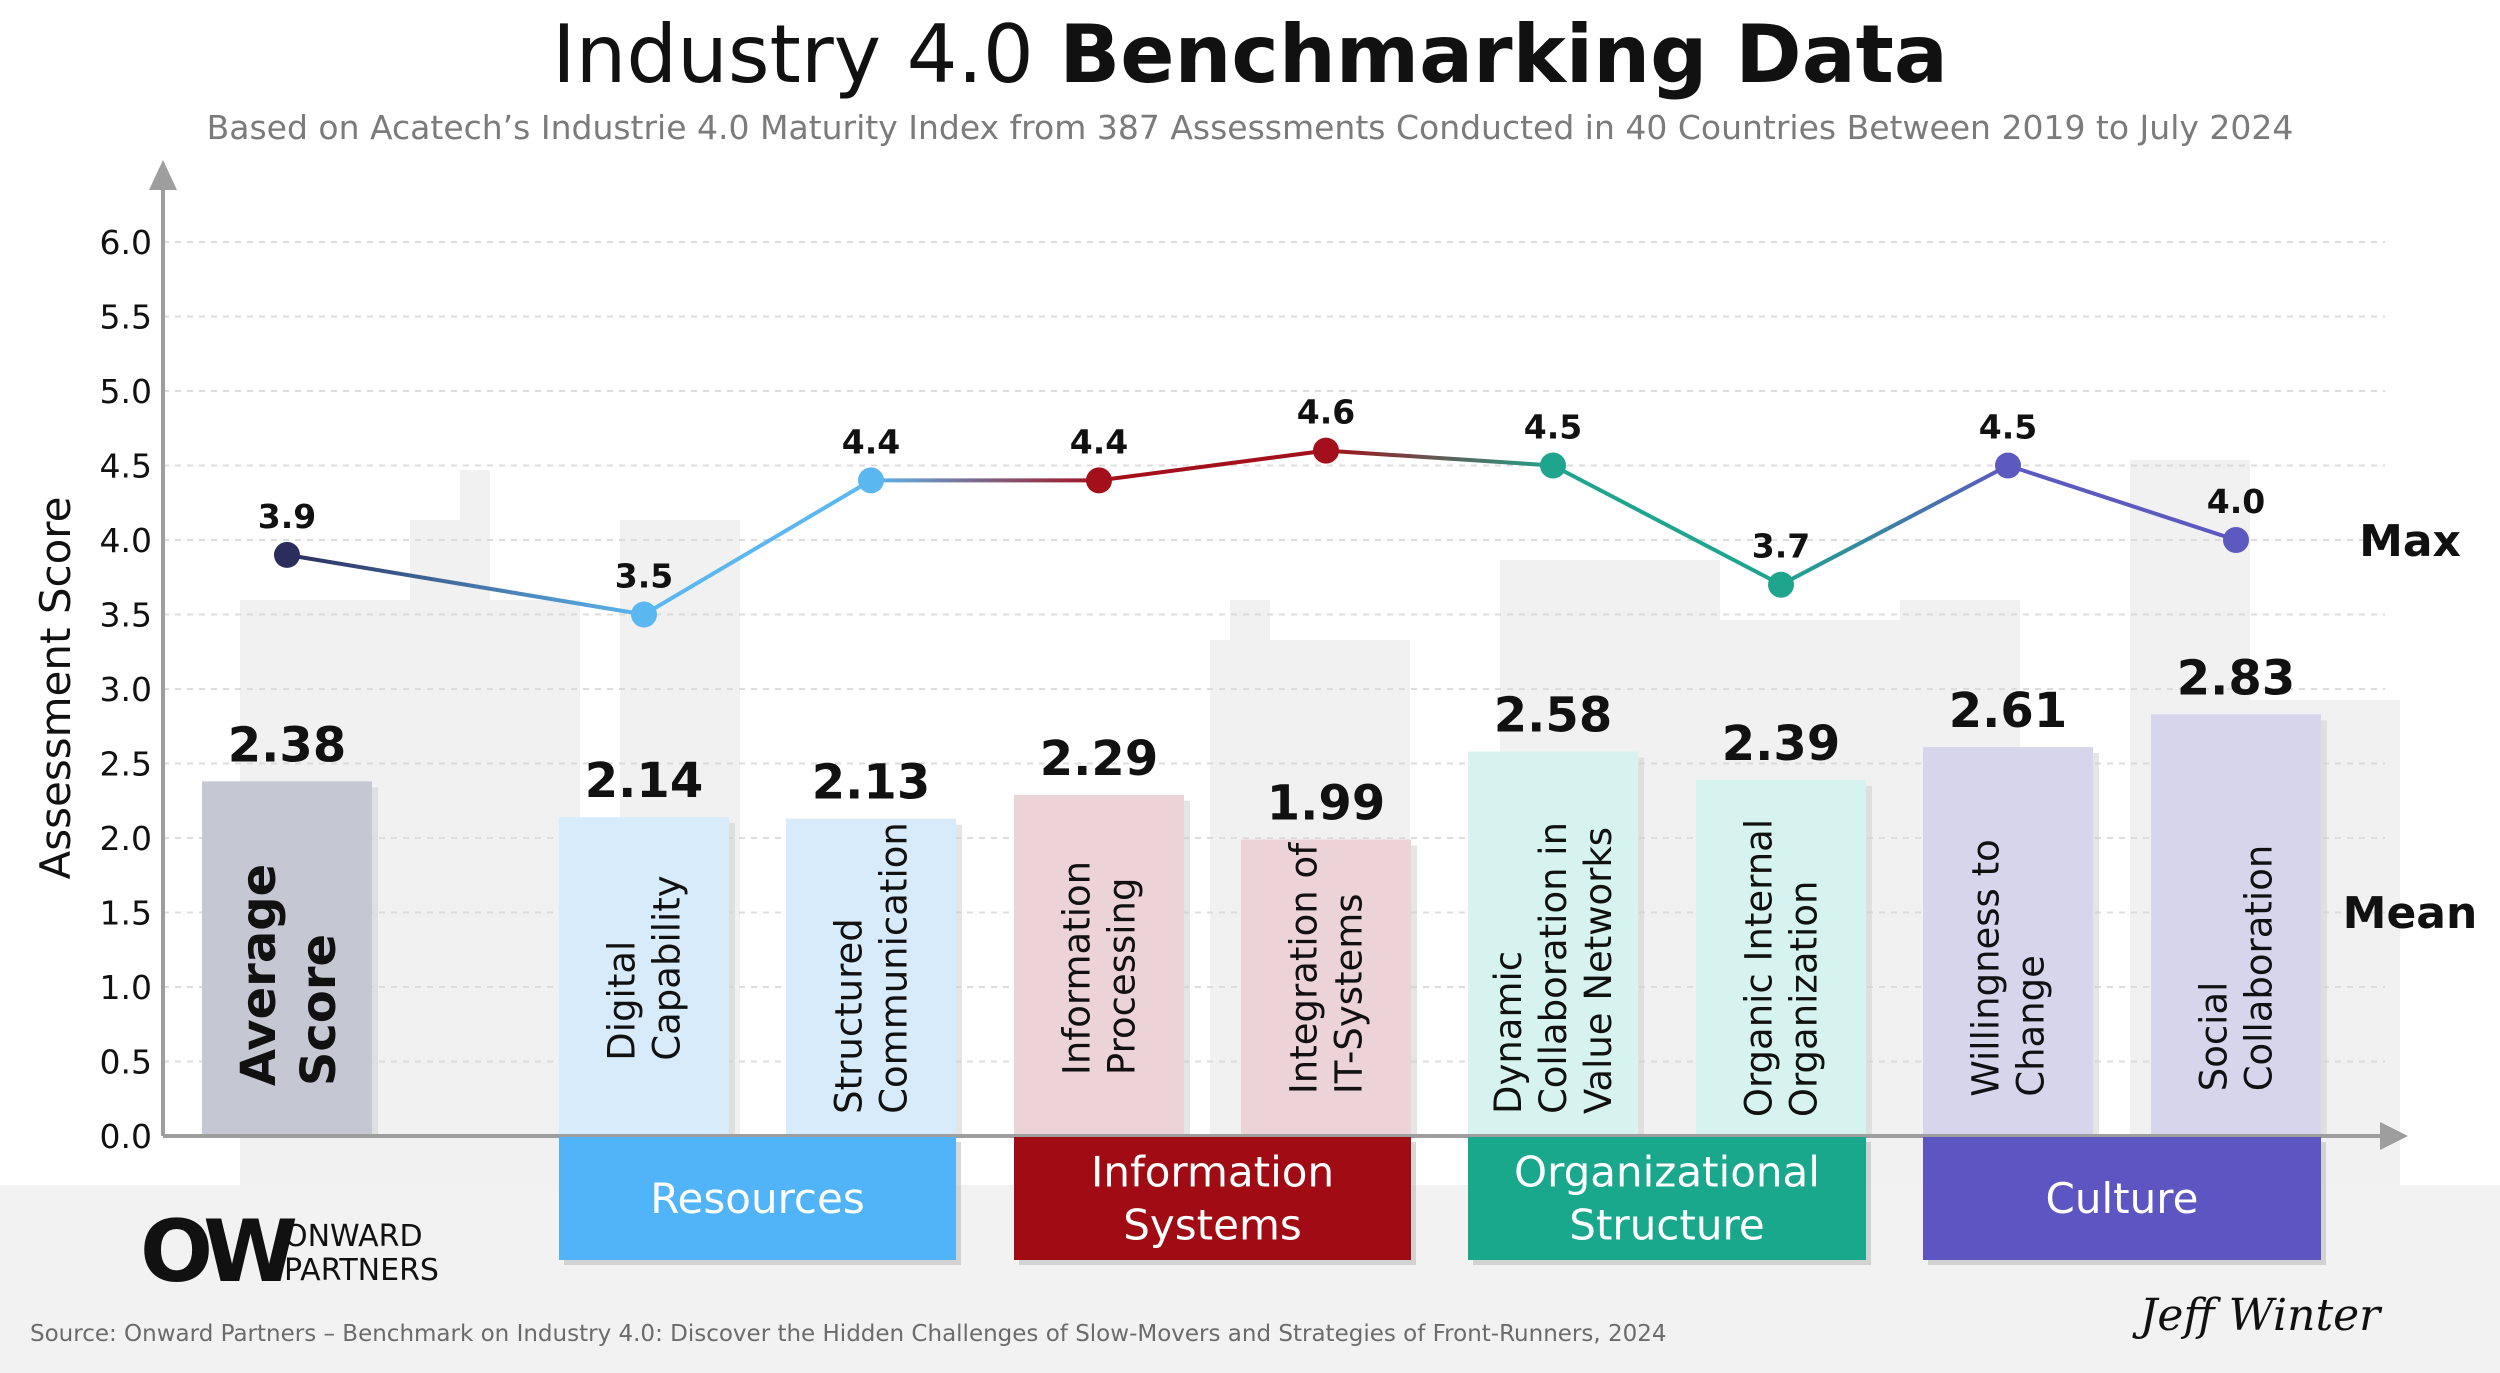  Describe the element at coordinates (894, 968) in the screenshot. I see `category-label-line: Communication` at that location.